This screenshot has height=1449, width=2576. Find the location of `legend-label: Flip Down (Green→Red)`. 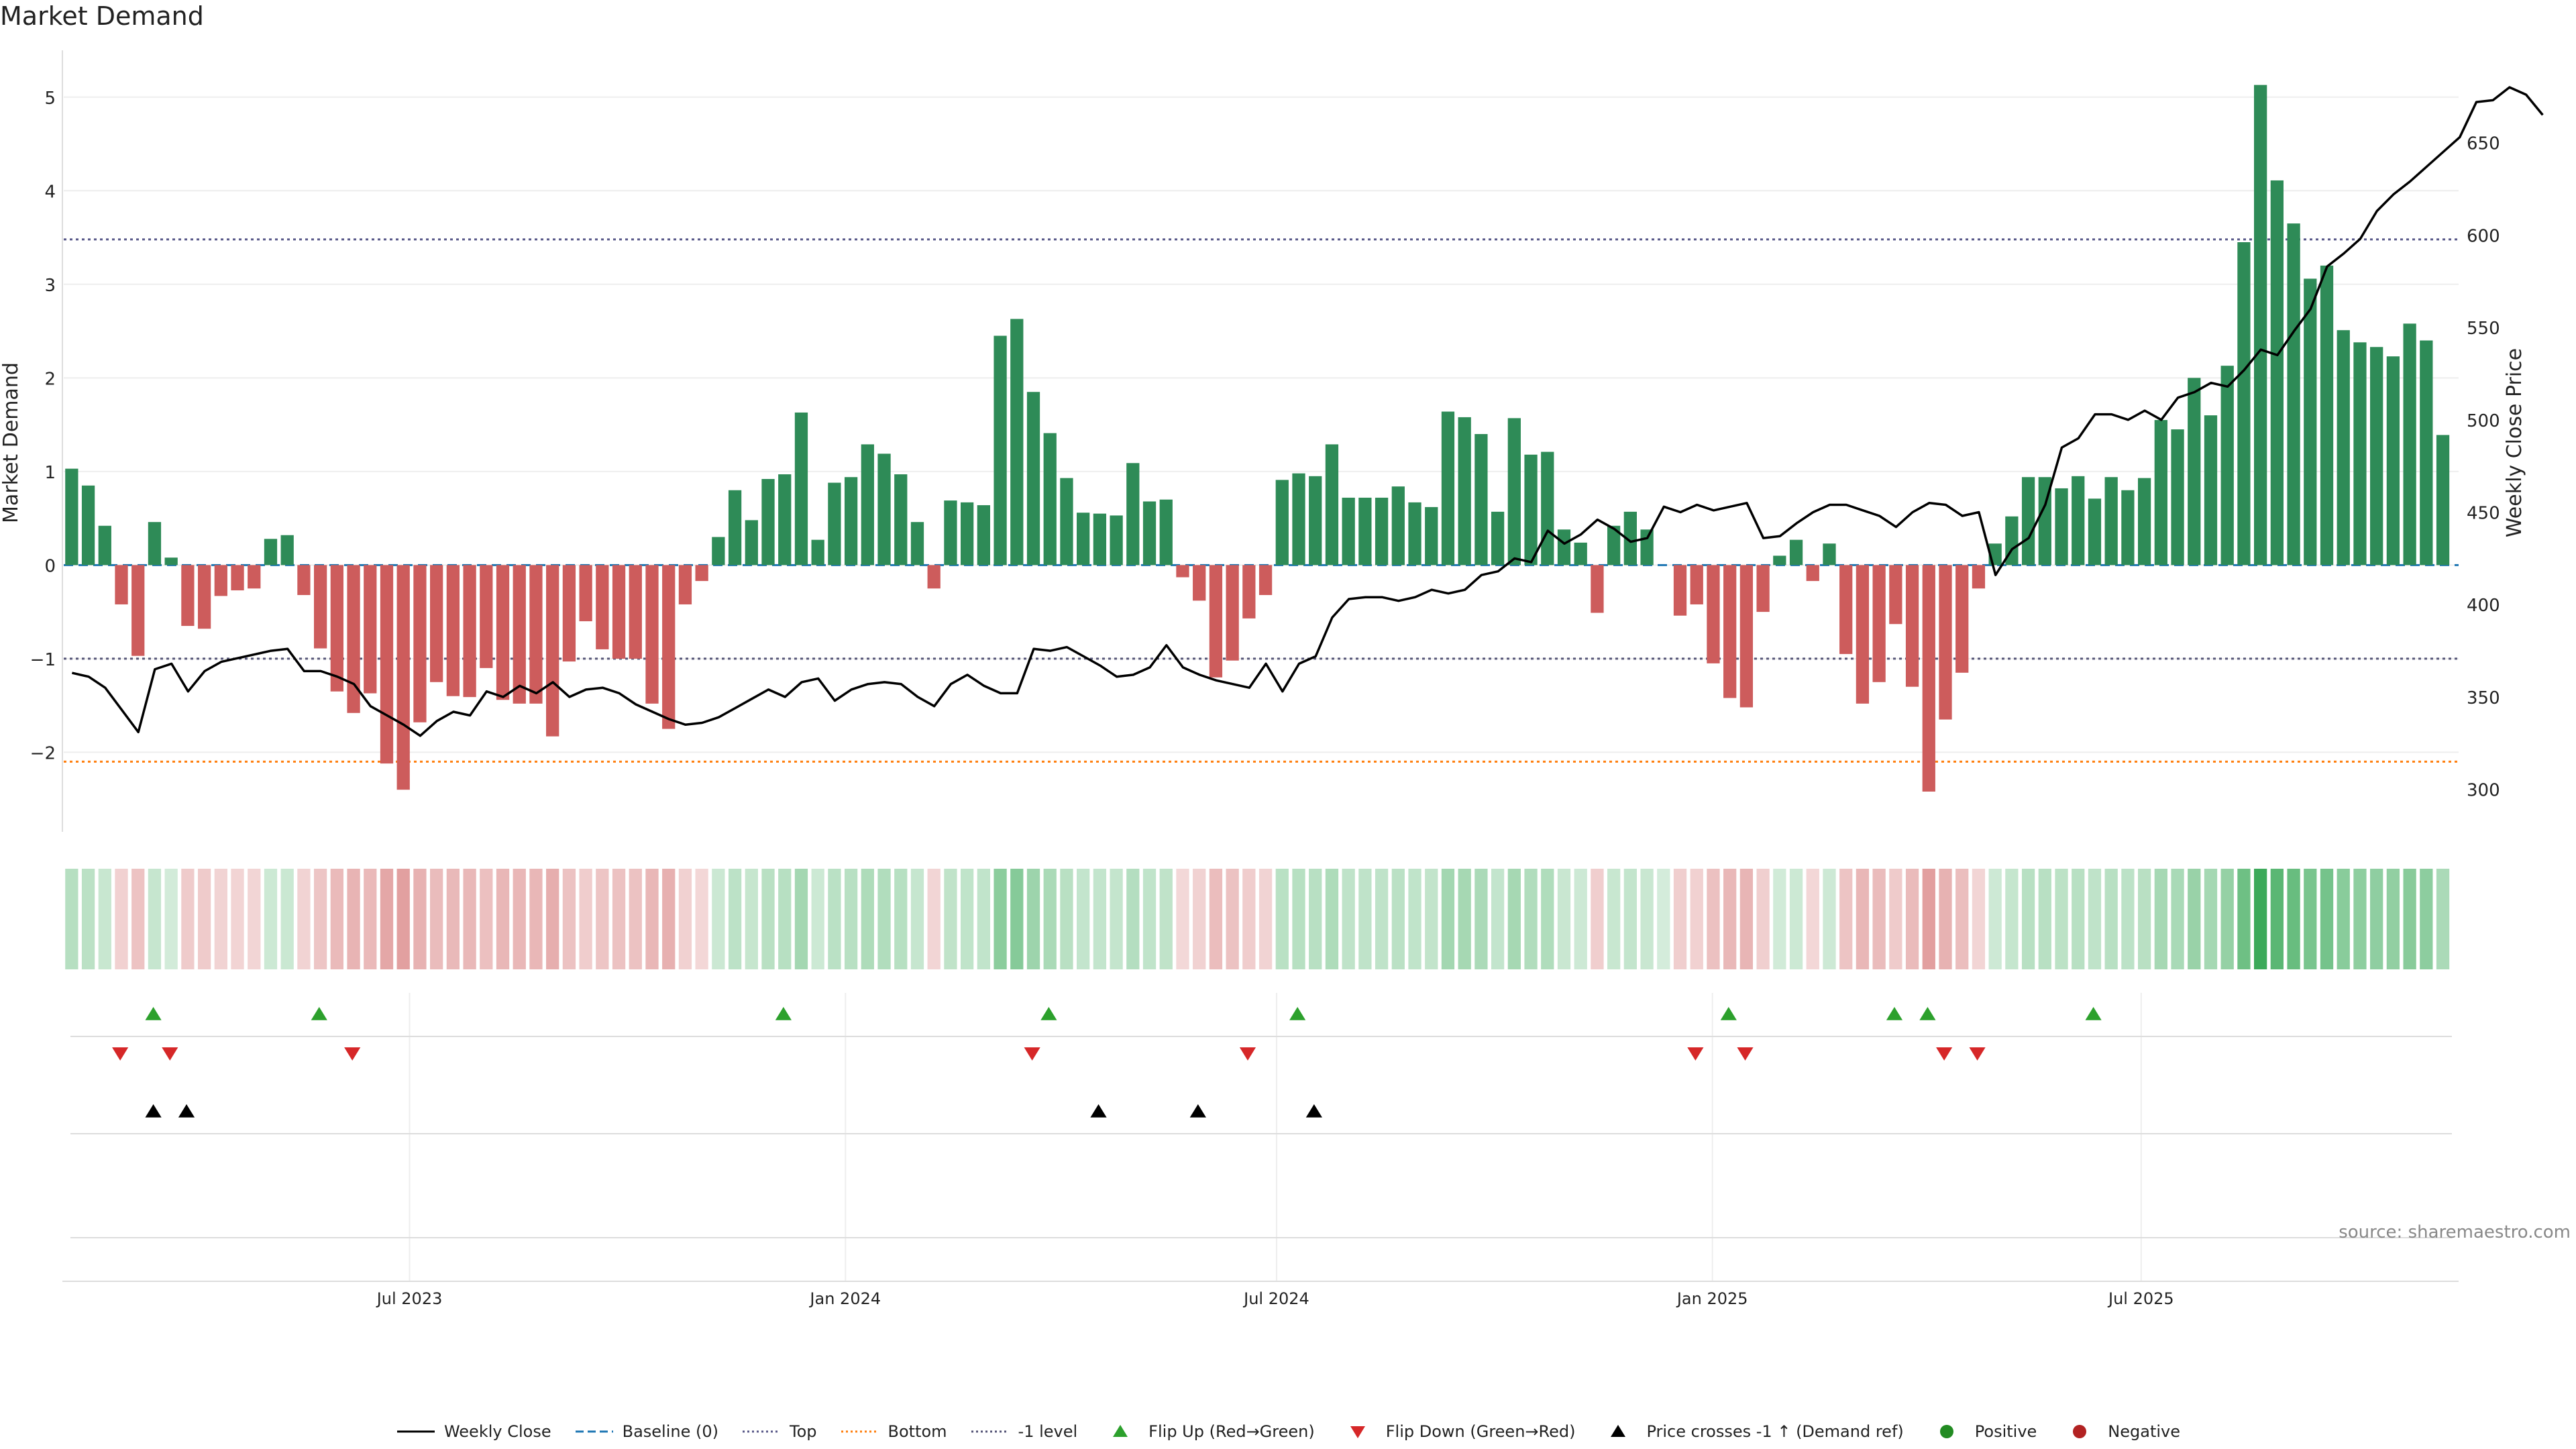

legend-label: Flip Down (Green→Red) is located at coordinates (1480, 1431).